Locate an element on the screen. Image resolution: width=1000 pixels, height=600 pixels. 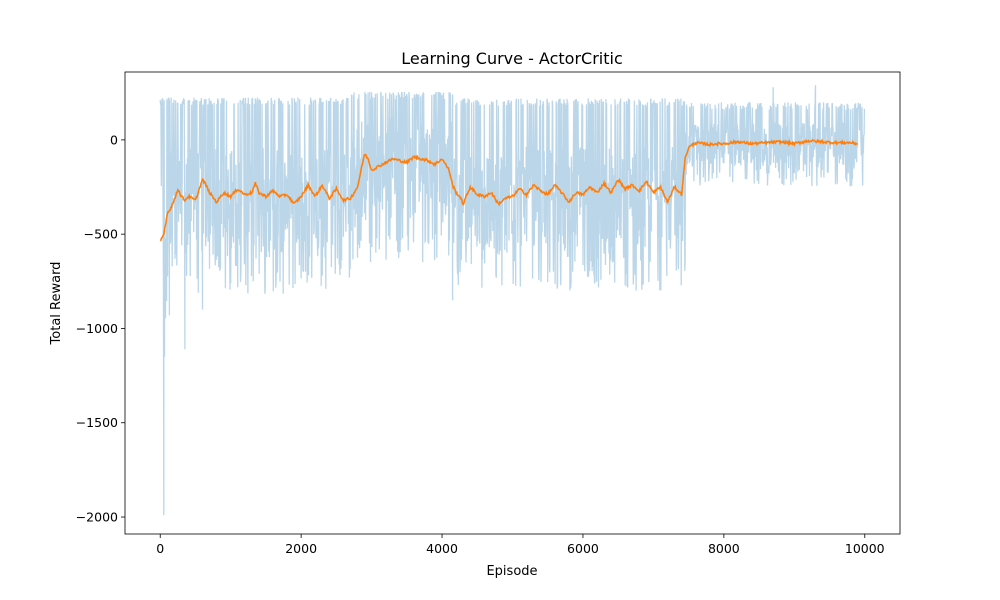
x-tick-label: 0 is located at coordinates (160, 548).